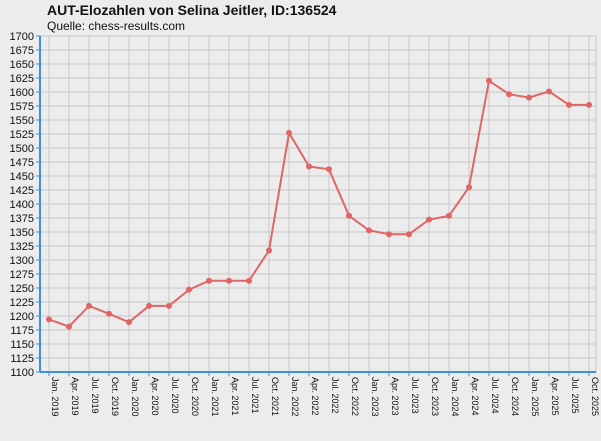  I want to click on y-tick-label: 1700, so click(22, 37).